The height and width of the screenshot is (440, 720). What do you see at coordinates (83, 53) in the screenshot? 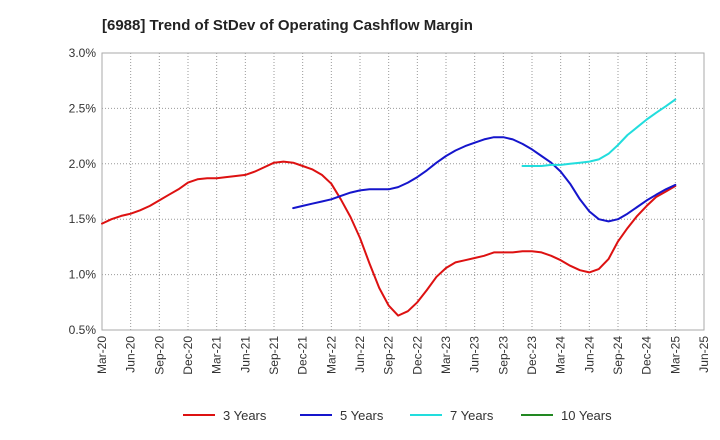
I see `y-tick-label: 3.0%` at bounding box center [83, 53].